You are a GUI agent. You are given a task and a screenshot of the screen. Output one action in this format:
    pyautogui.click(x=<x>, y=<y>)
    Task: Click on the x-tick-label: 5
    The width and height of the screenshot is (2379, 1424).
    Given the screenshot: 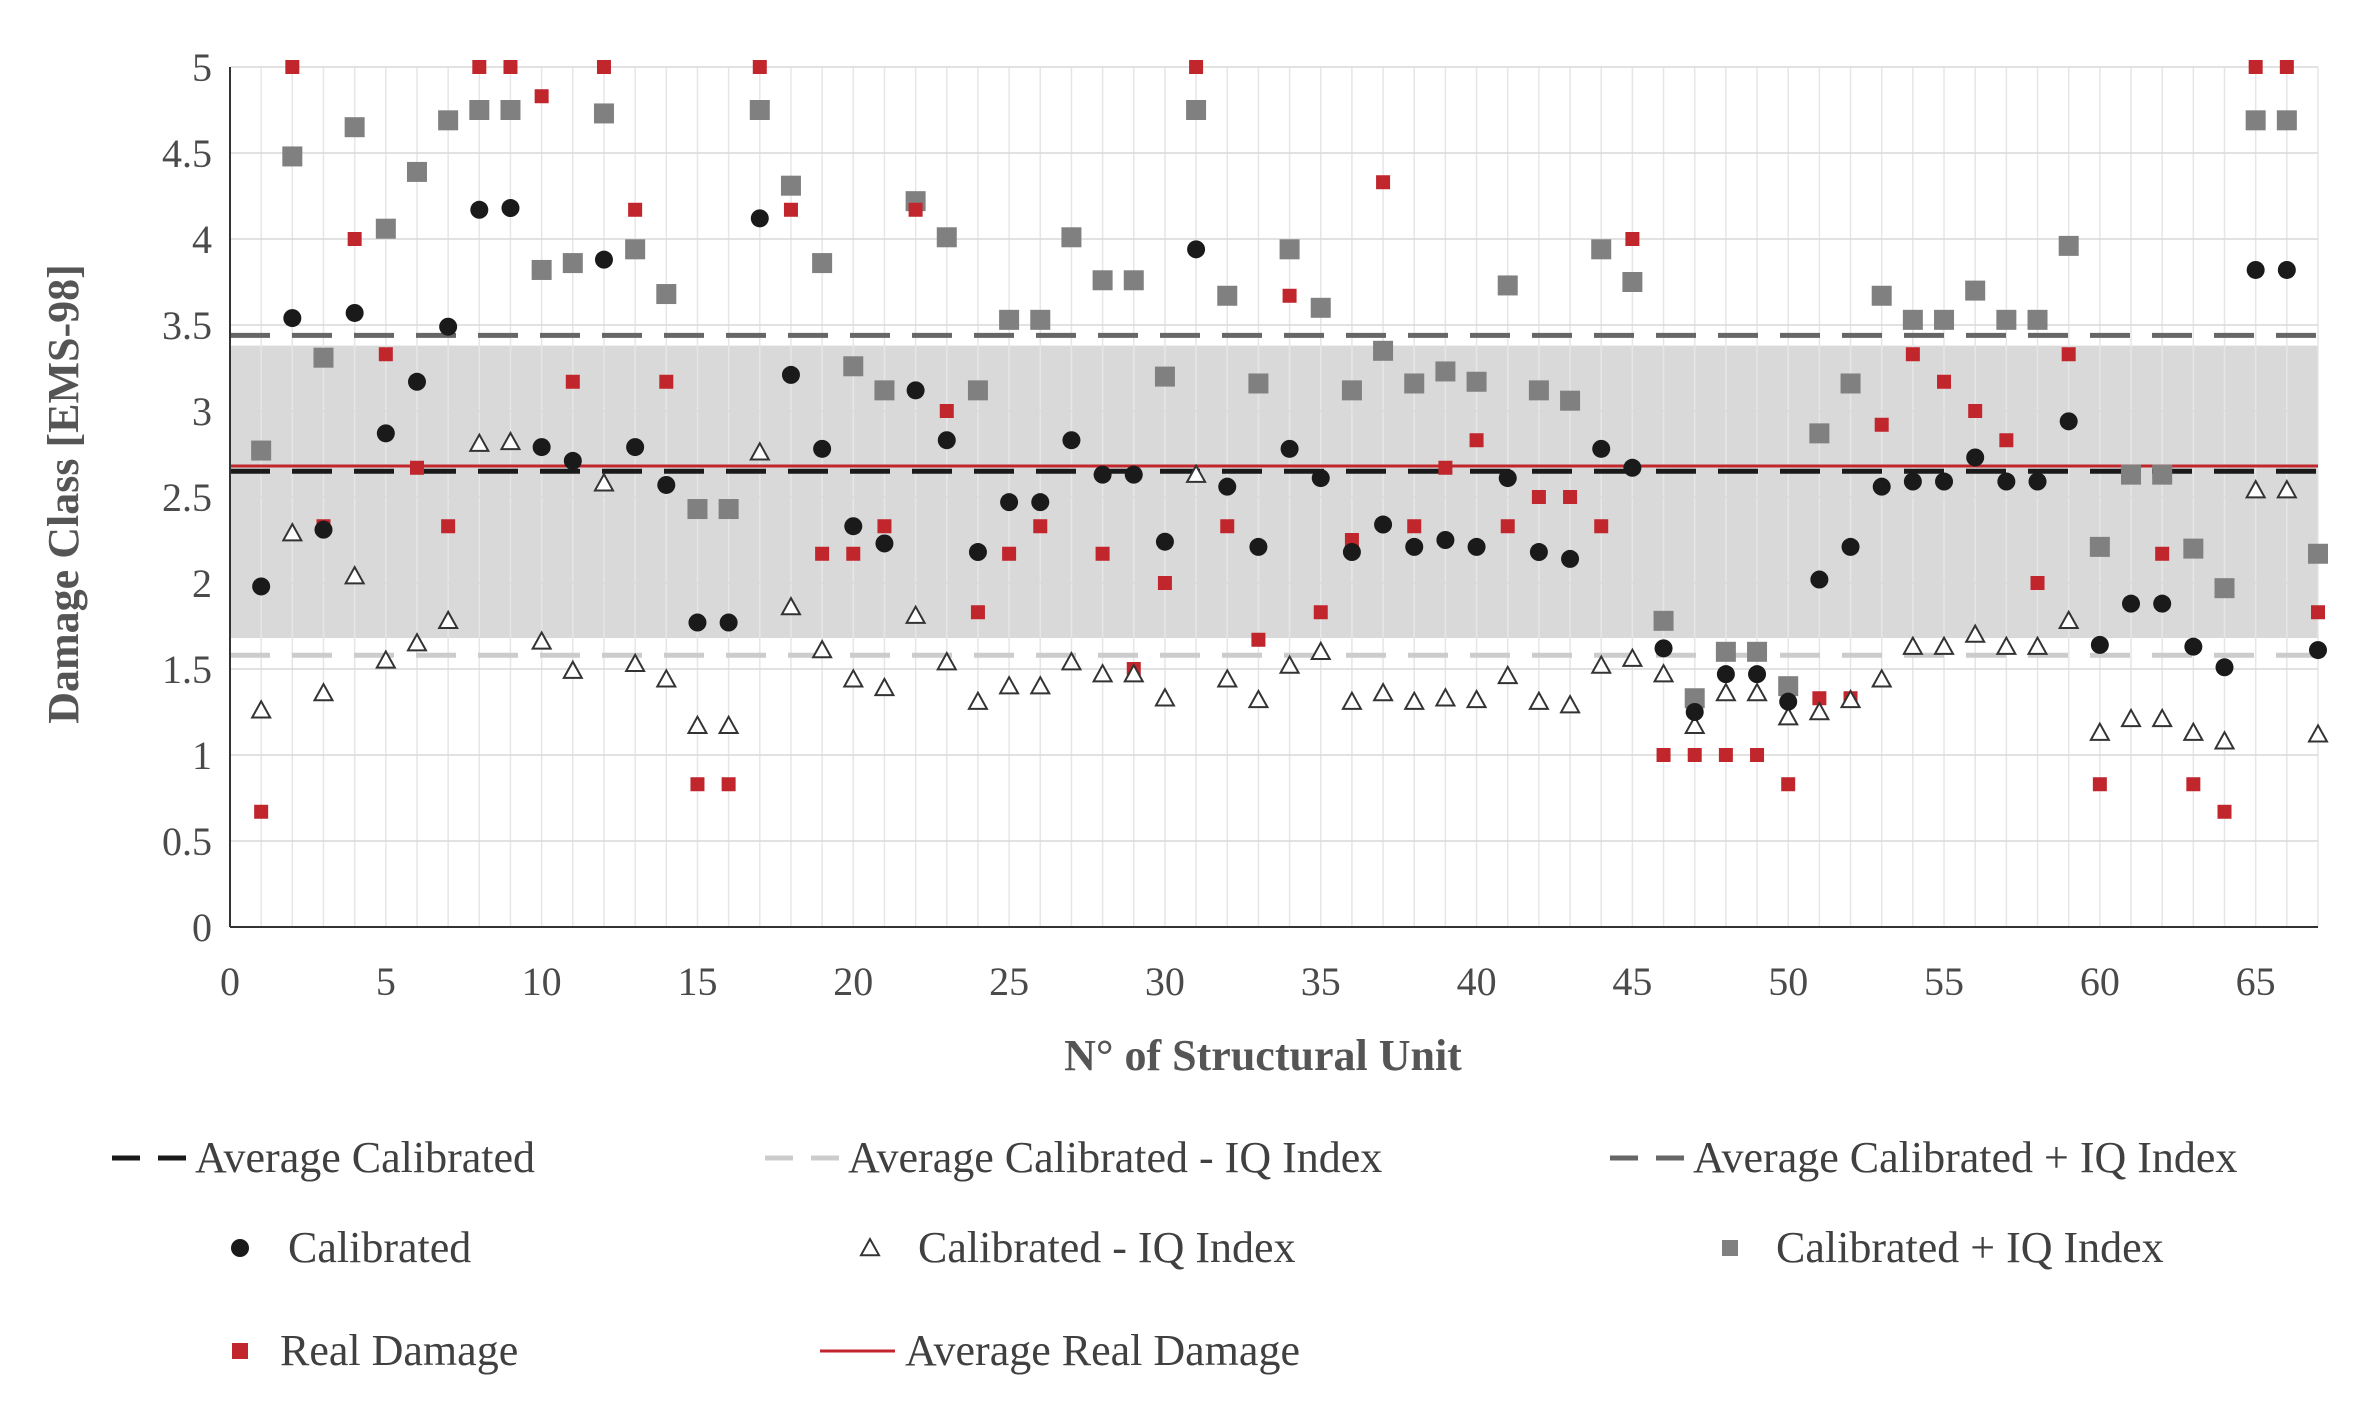 What is the action you would take?
    pyautogui.click(x=386, y=981)
    